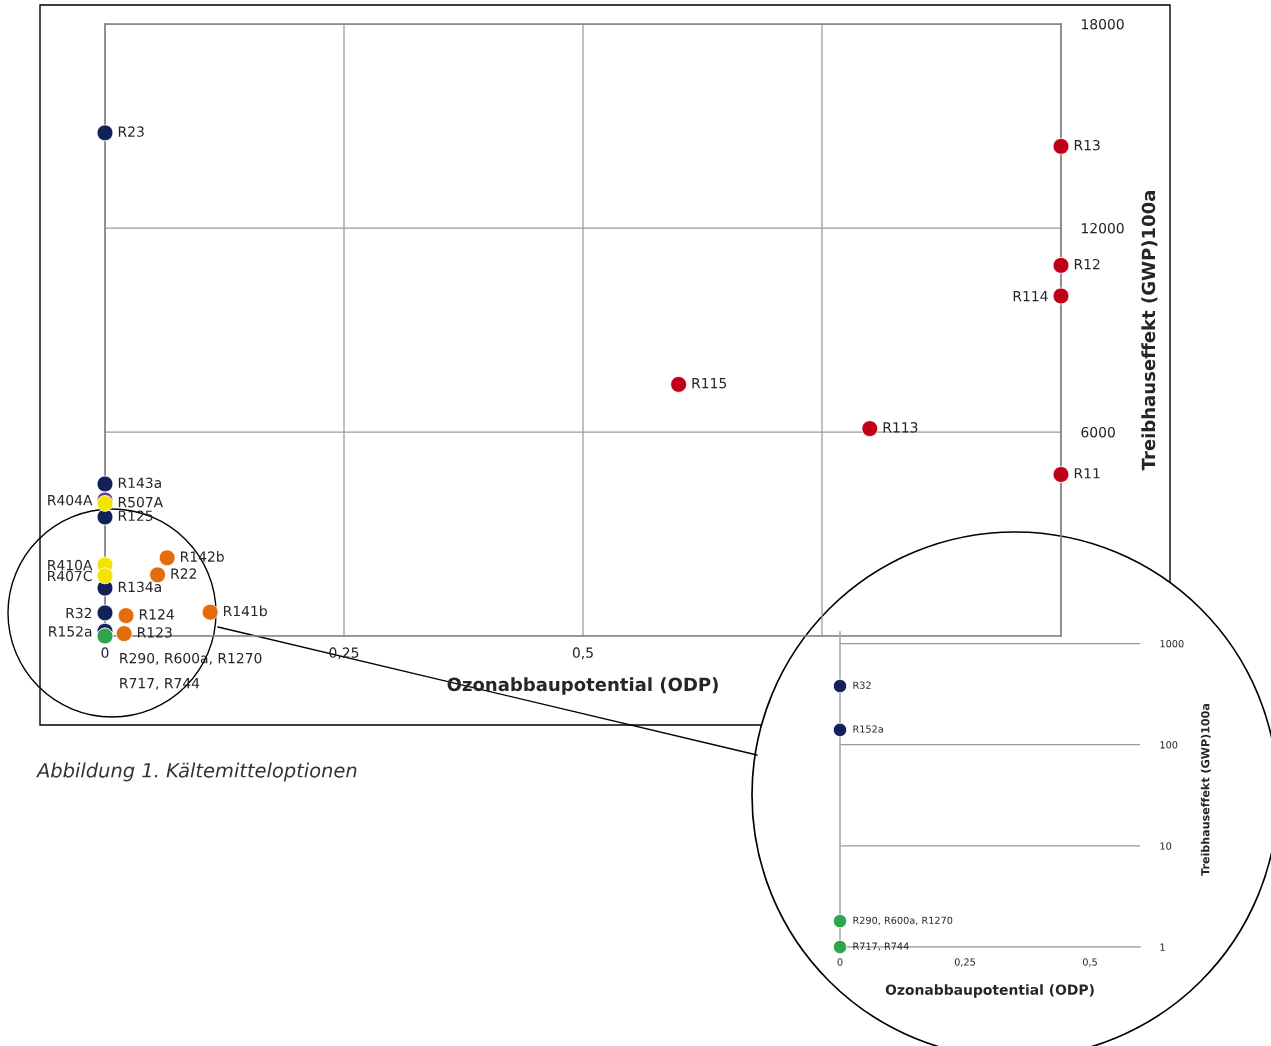  I want to click on data-label: R123, so click(154, 632).